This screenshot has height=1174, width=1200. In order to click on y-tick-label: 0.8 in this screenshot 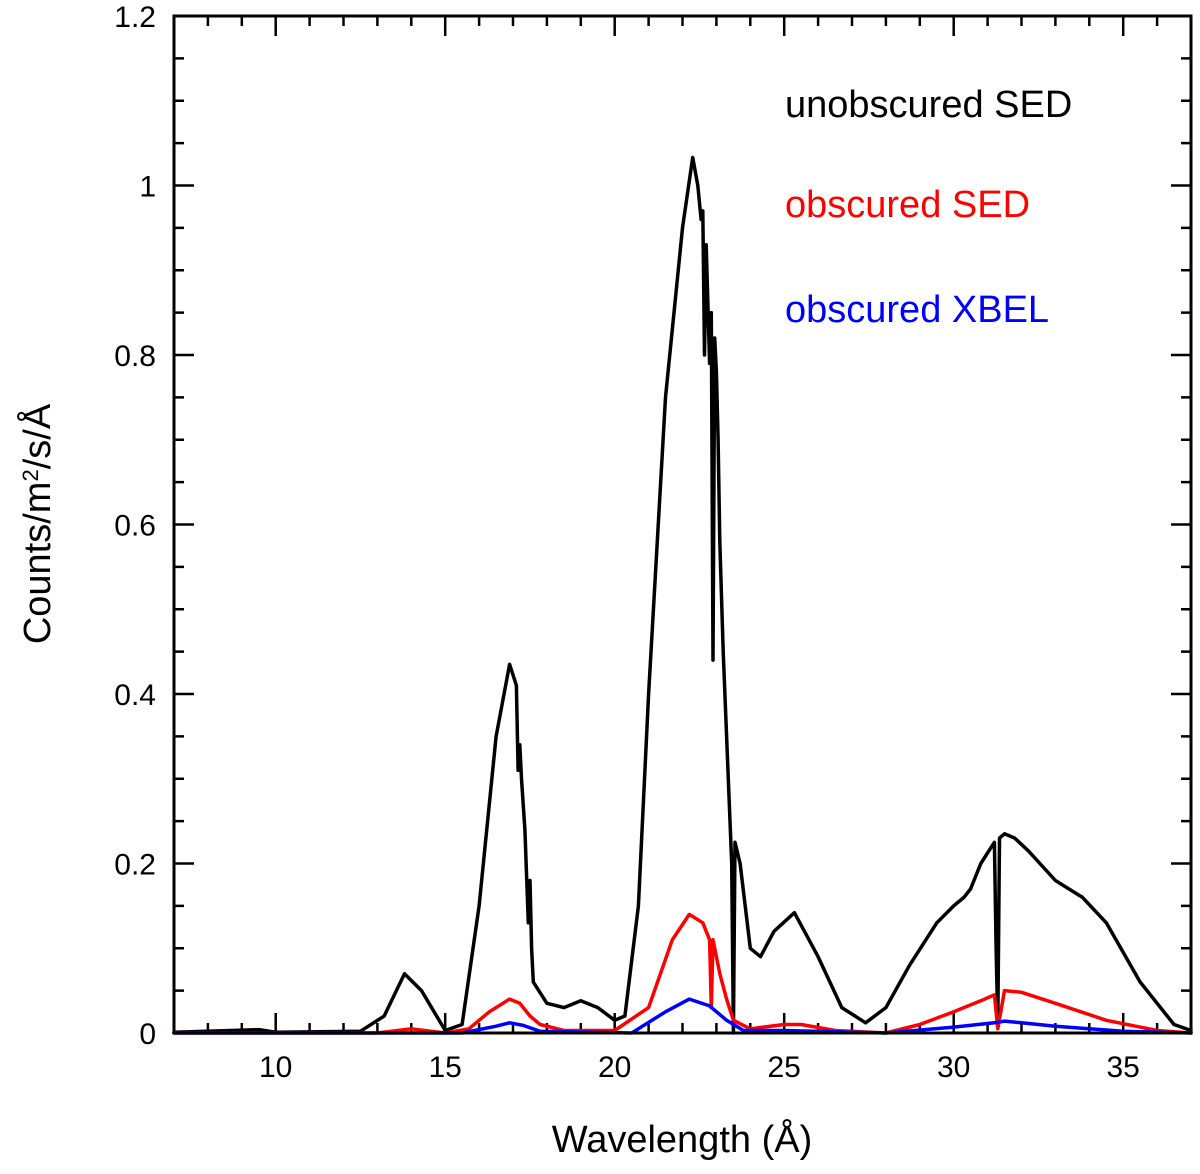, I will do `click(135, 356)`.